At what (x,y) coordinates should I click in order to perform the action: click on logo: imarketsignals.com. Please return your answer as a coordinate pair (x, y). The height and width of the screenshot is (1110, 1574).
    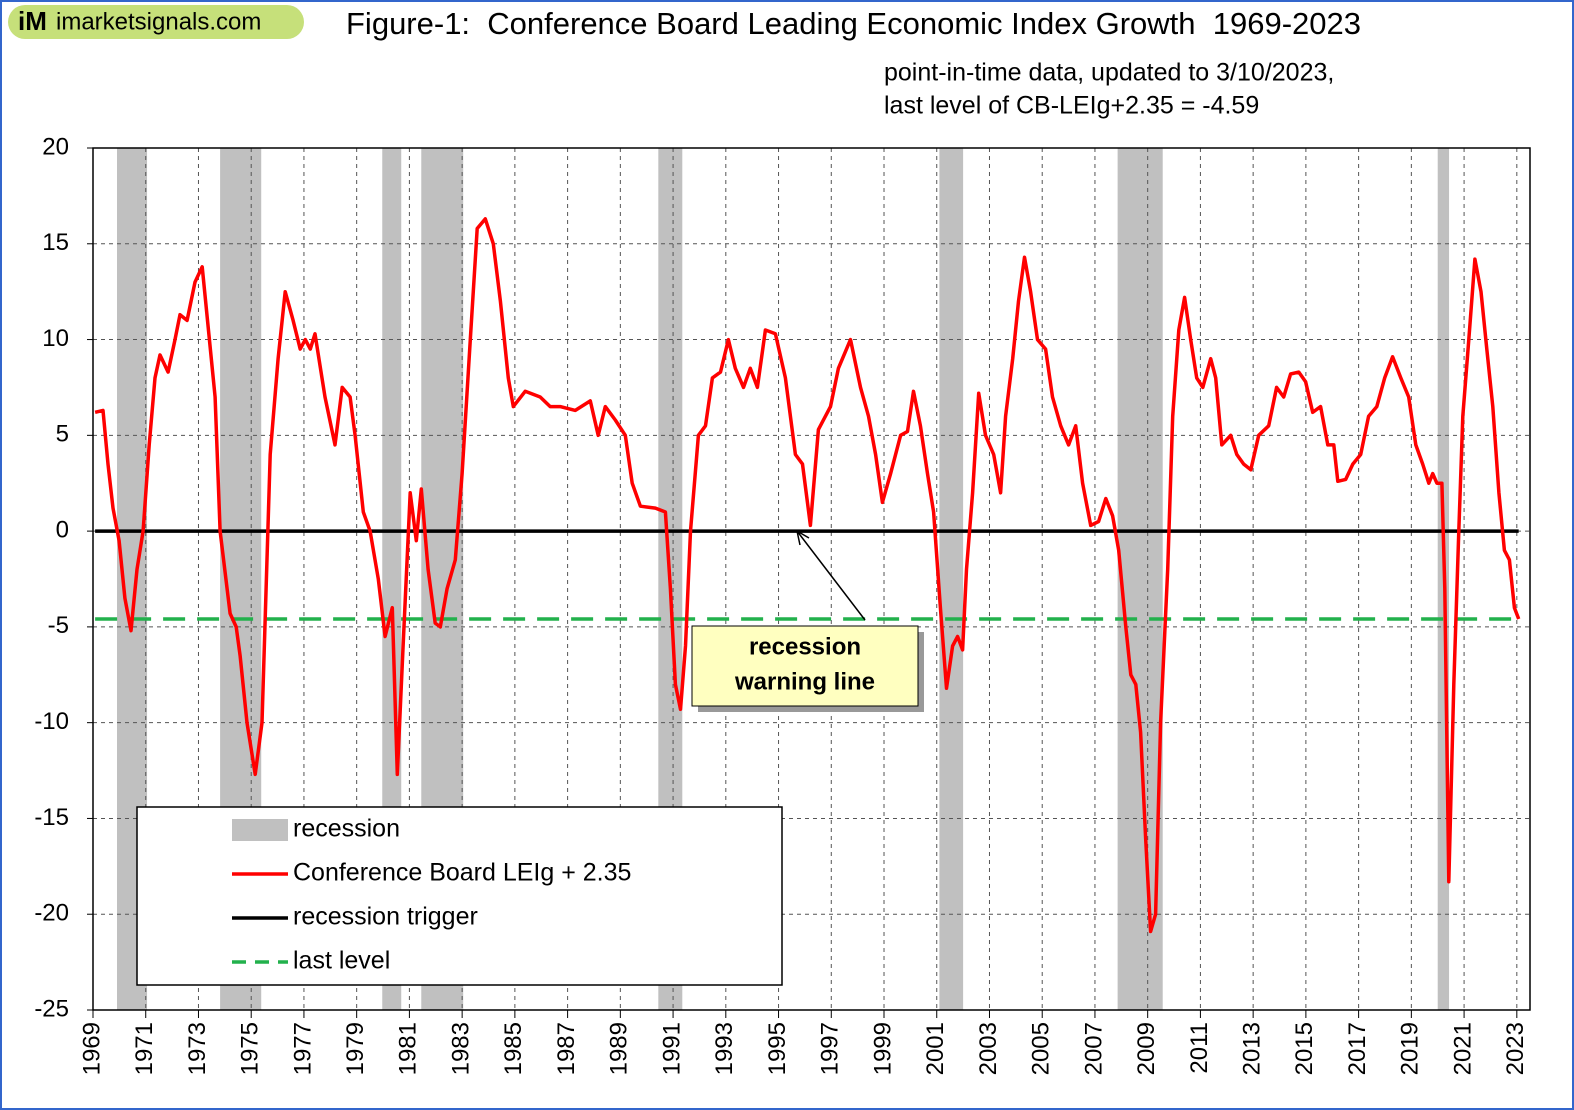
    Looking at the image, I should click on (158, 21).